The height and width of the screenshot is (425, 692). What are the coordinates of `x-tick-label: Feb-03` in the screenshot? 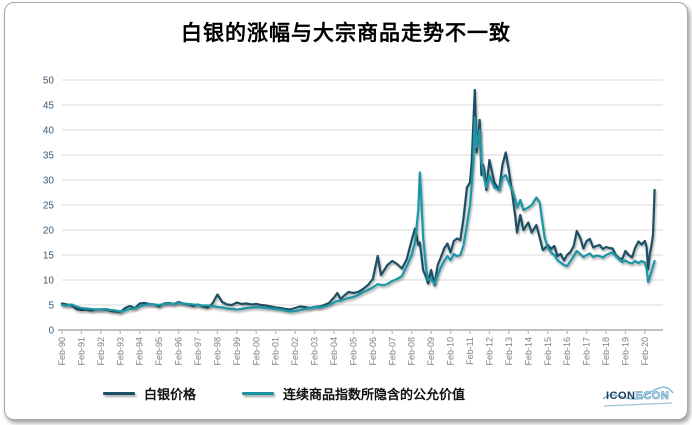 It's located at (315, 351).